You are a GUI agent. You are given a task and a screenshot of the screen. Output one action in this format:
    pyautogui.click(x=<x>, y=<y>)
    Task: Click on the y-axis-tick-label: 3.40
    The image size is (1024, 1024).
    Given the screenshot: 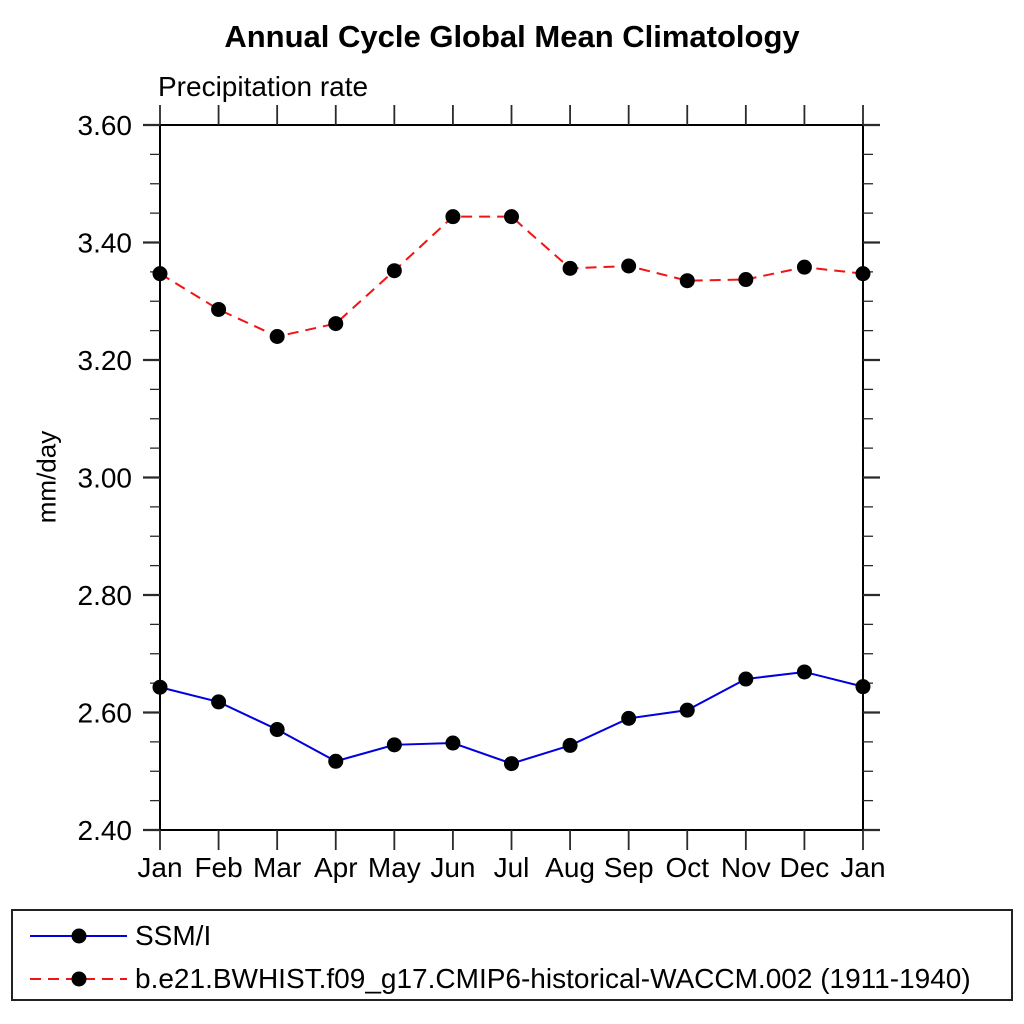 What is the action you would take?
    pyautogui.click(x=105, y=243)
    